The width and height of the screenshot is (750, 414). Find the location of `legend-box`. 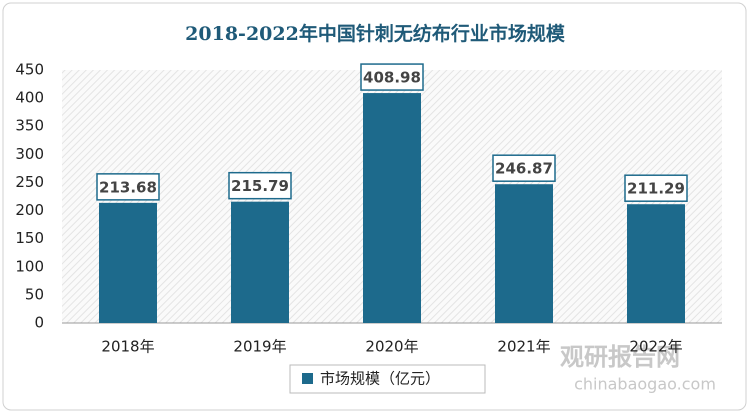

legend-box is located at coordinates (387, 379).